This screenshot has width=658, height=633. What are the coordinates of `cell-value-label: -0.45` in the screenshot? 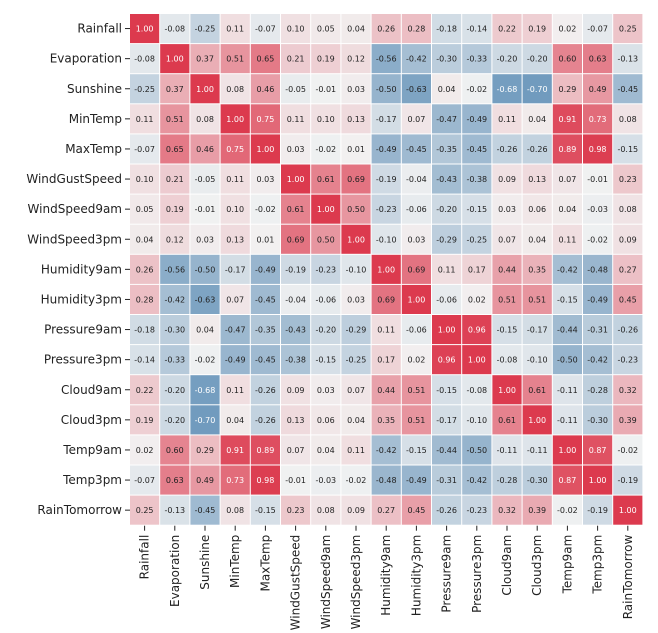 It's located at (627, 89).